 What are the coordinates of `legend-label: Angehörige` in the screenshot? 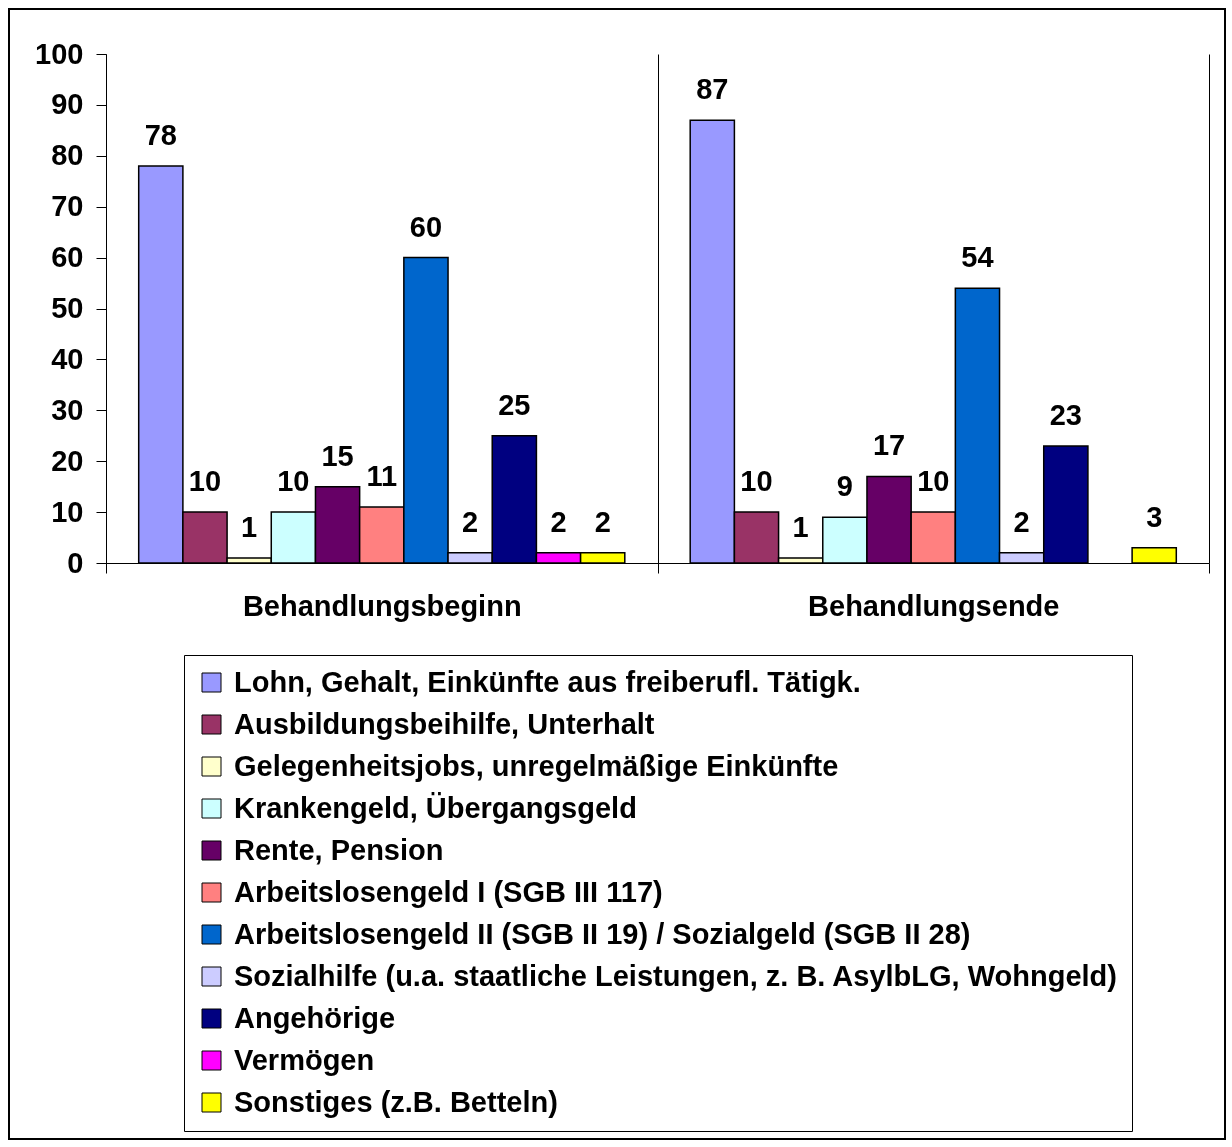 It's located at (315, 1017).